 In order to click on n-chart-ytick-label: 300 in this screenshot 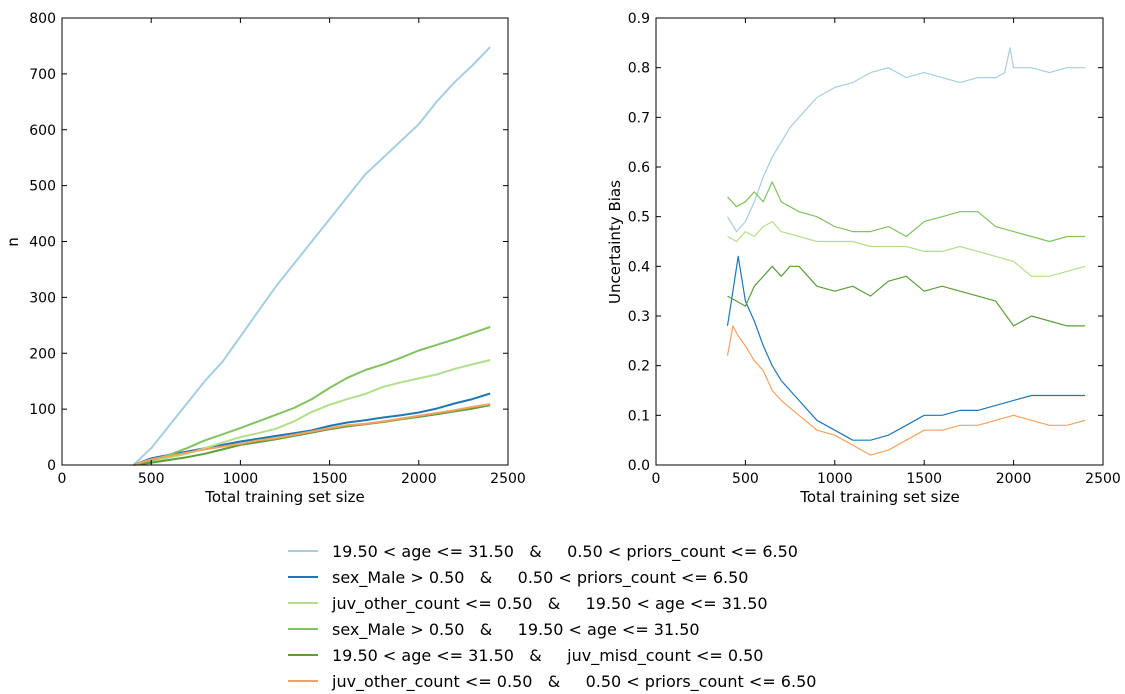, I will do `click(42, 298)`.